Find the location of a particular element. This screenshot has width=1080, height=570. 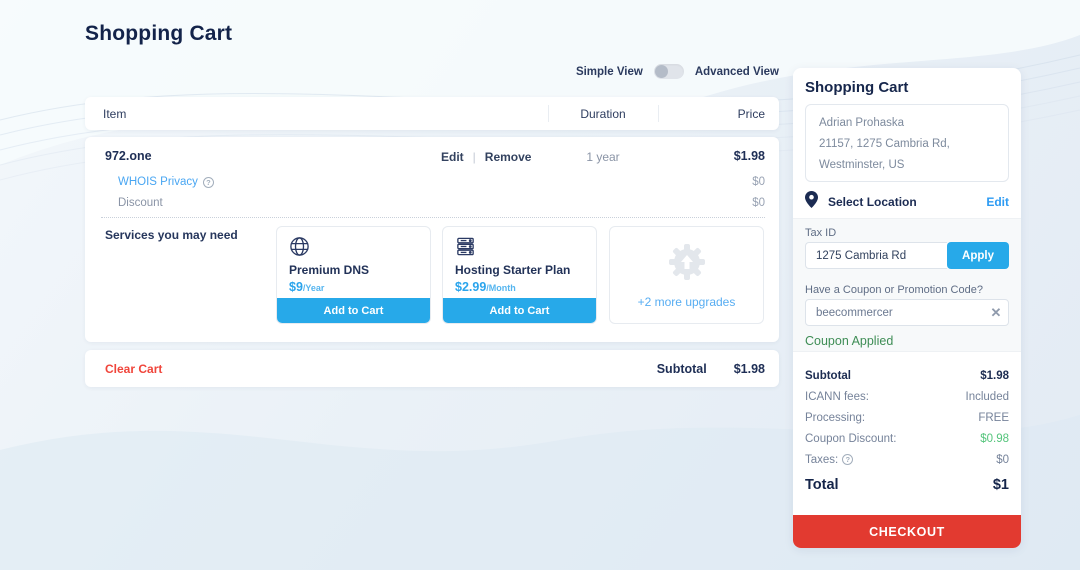

service-period: /Year is located at coordinates (313, 288).